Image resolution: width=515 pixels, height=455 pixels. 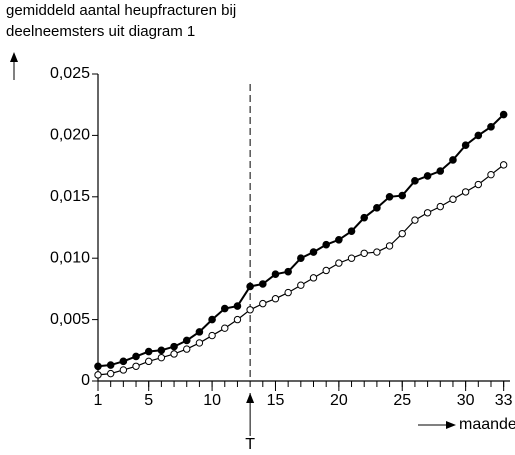 What do you see at coordinates (70, 196) in the screenshot?
I see `y-tick-label: 0,015` at bounding box center [70, 196].